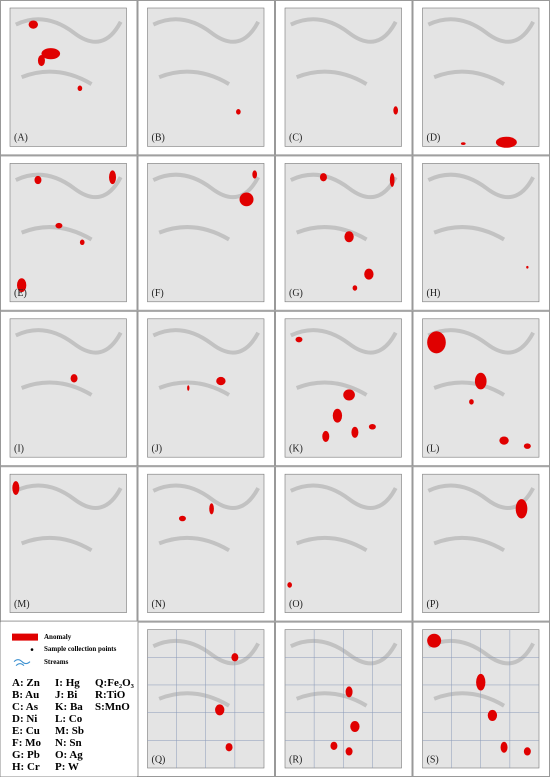  What do you see at coordinates (159, 604) in the screenshot?
I see `panel-label: (N)` at bounding box center [159, 604].